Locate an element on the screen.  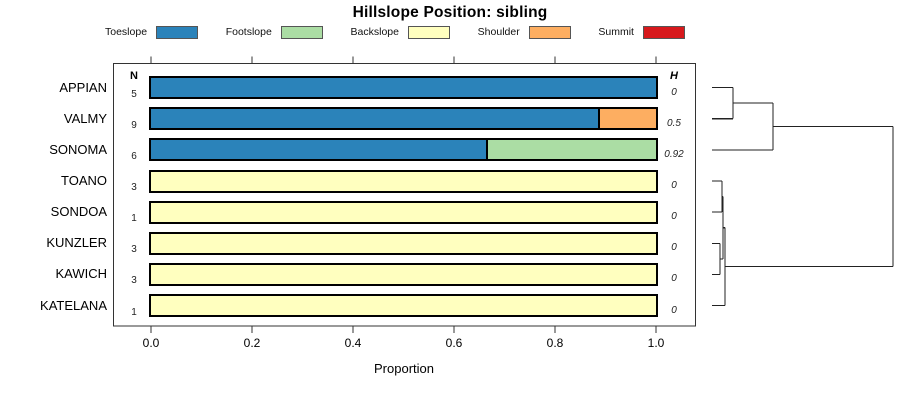
y-axis-label-valmy: VALMY is located at coordinates (85, 118).